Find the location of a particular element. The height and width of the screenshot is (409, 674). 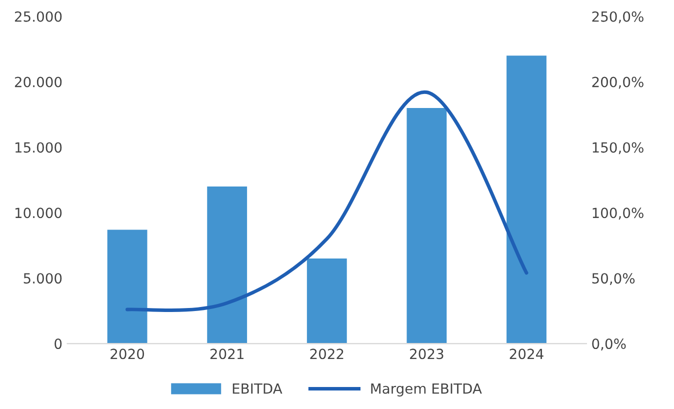

y-tick-label: 25.000 is located at coordinates (38, 16).